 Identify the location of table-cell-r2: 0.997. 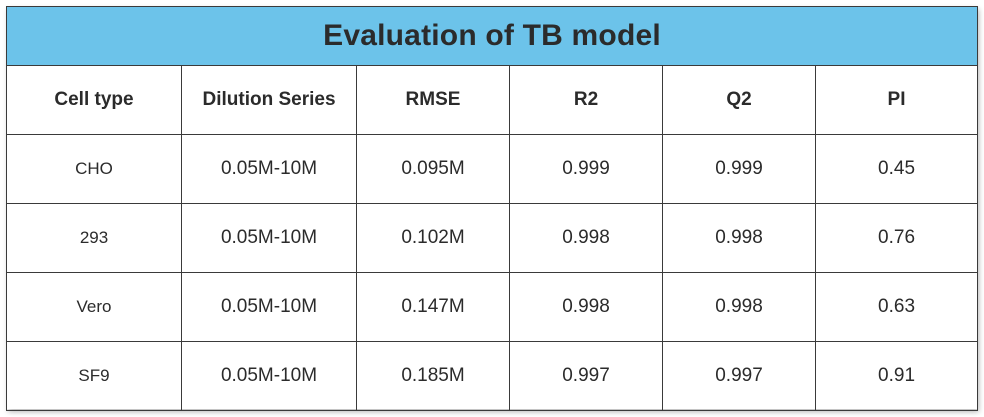
(586, 376).